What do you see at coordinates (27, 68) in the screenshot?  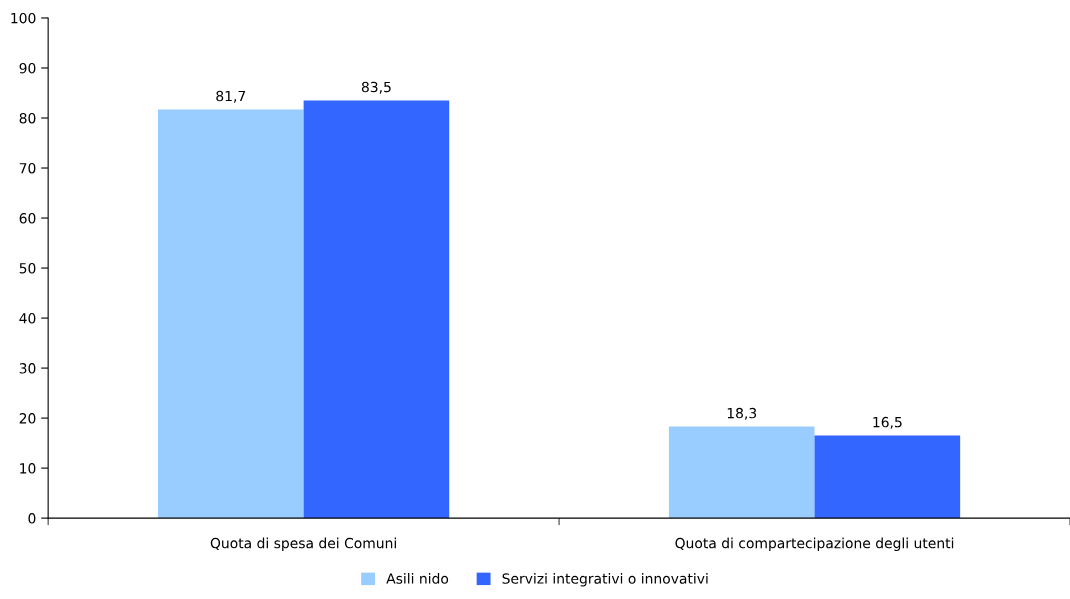 I see `y-tick-label: 90` at bounding box center [27, 68].